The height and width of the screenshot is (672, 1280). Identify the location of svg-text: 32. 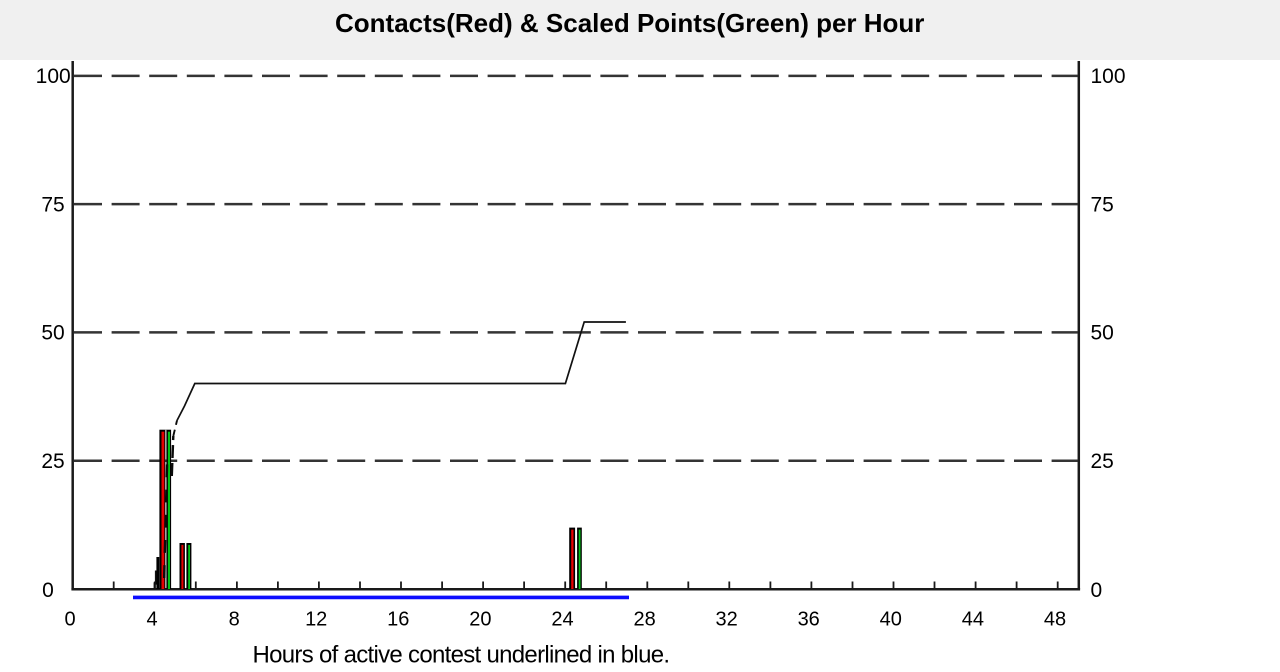
(726, 619).